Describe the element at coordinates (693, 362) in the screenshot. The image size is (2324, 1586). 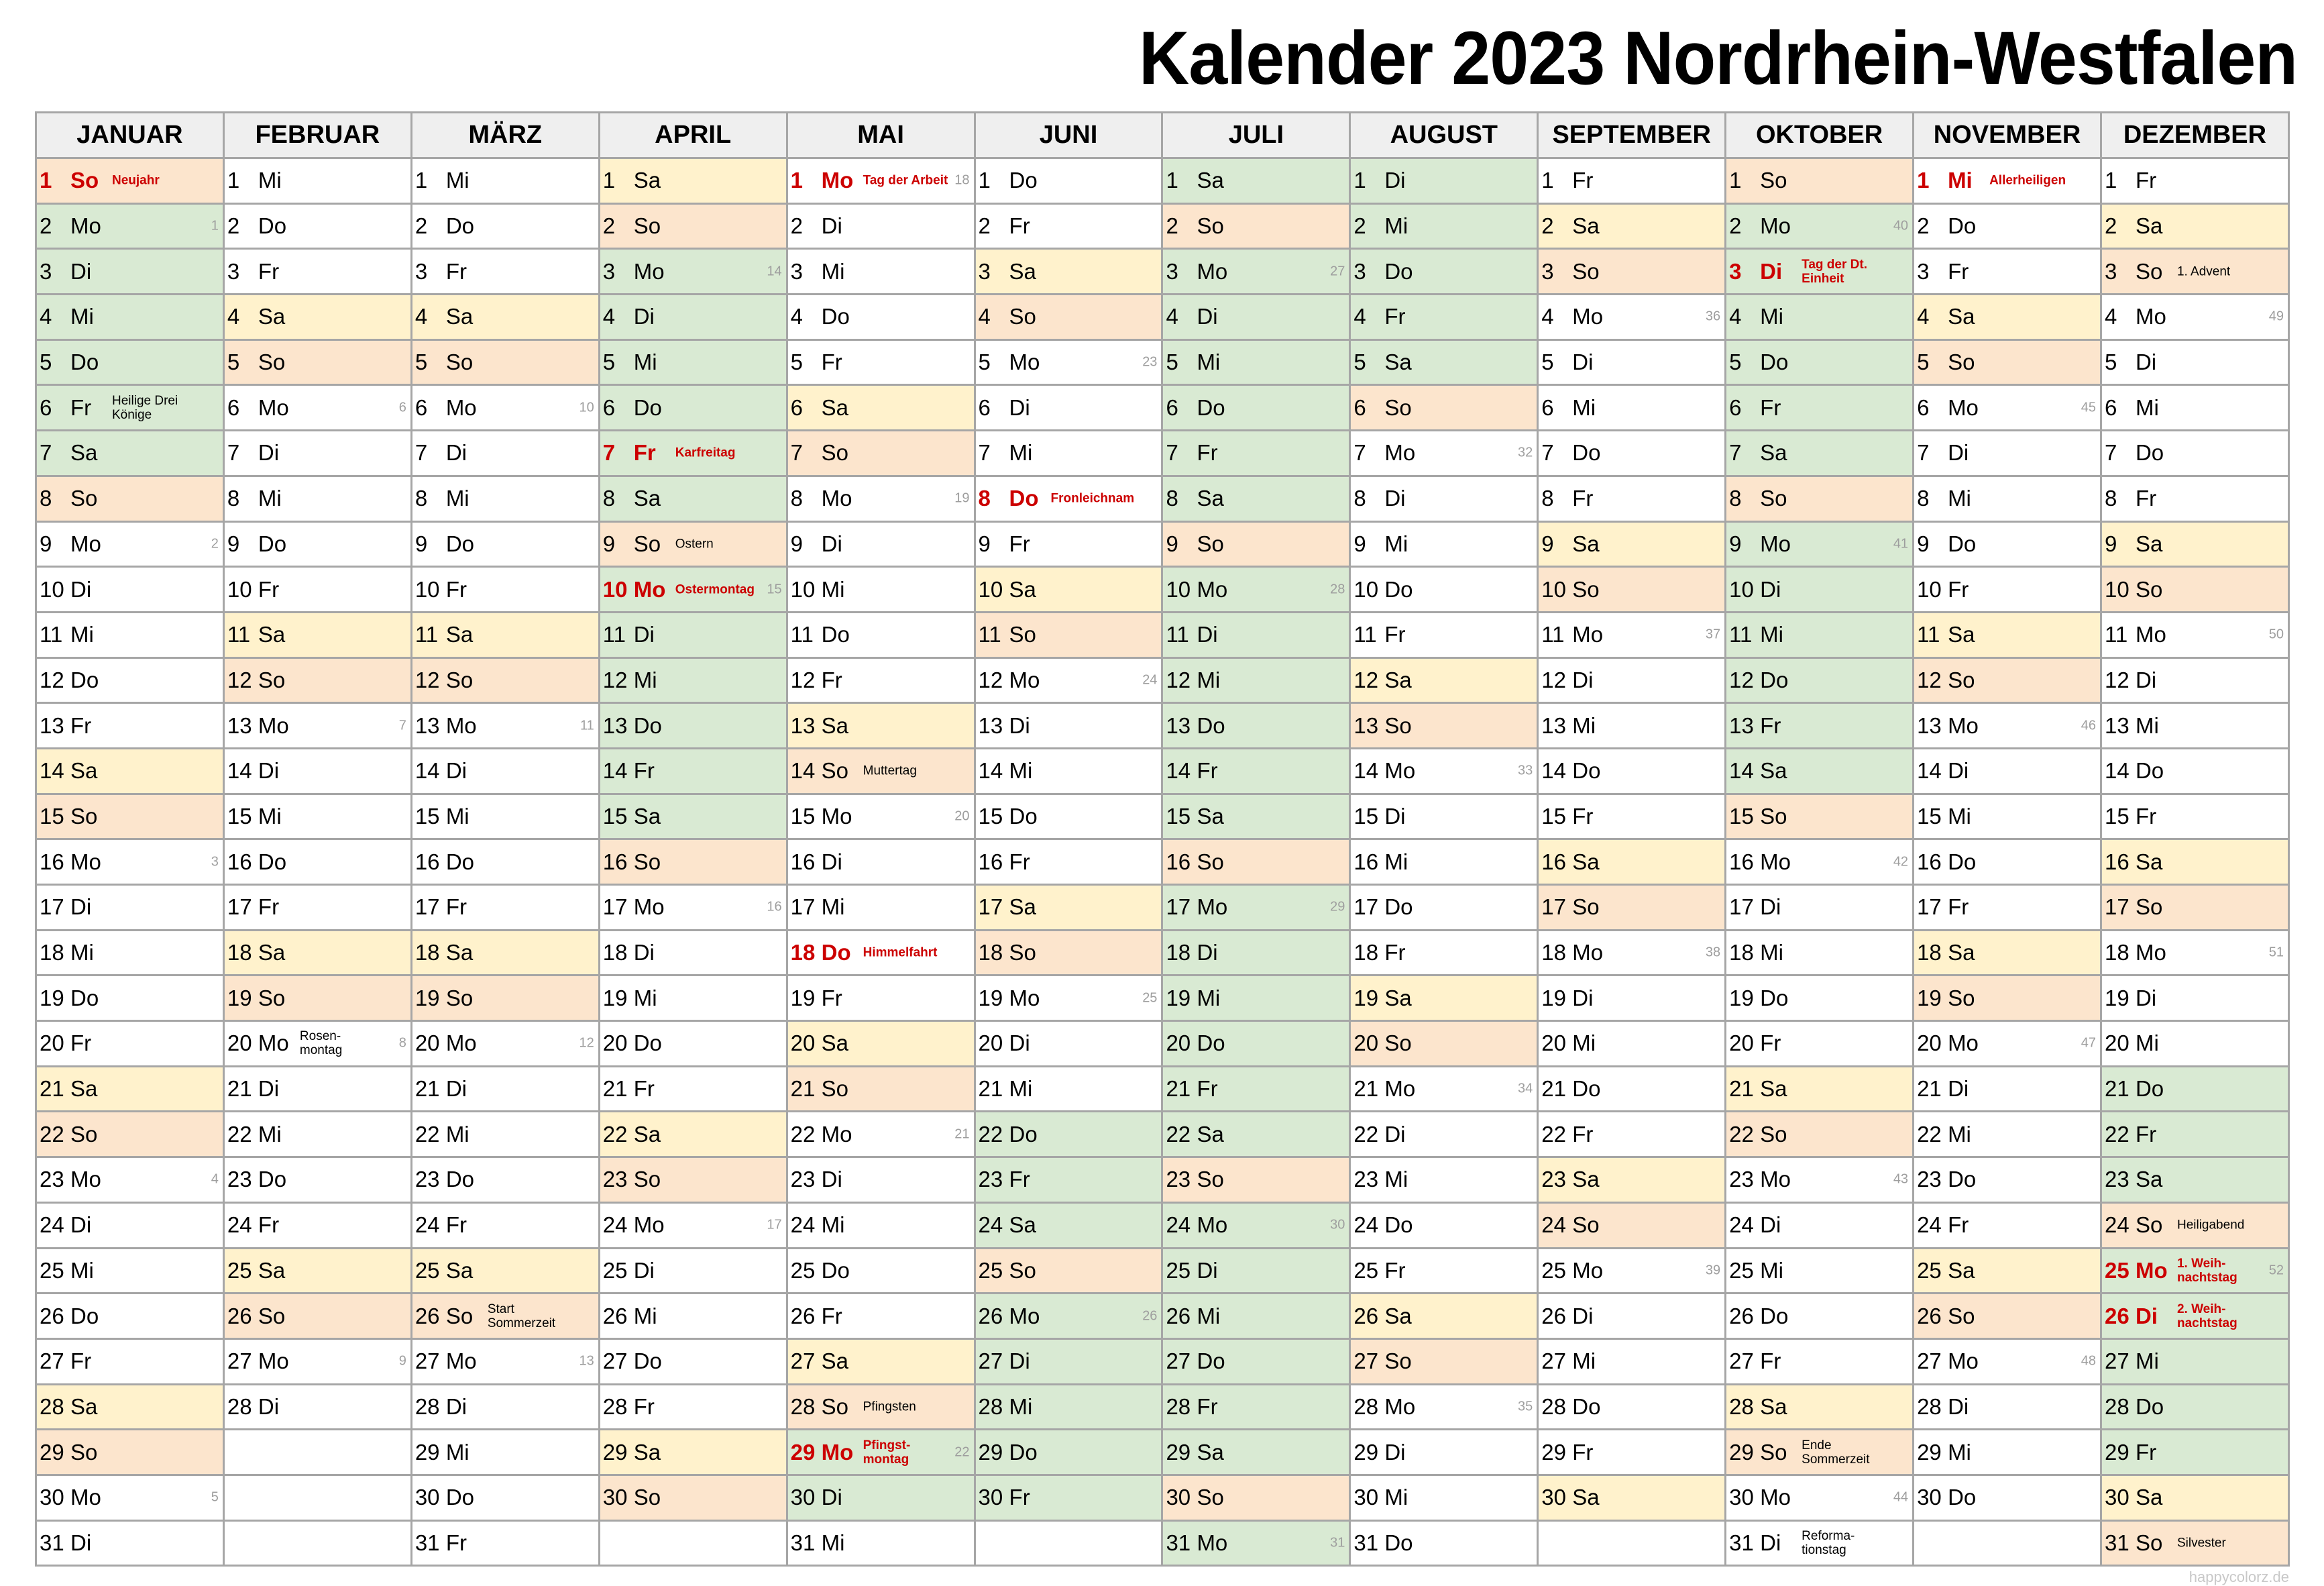
I see `day-cell: 5 Mi` at that location.